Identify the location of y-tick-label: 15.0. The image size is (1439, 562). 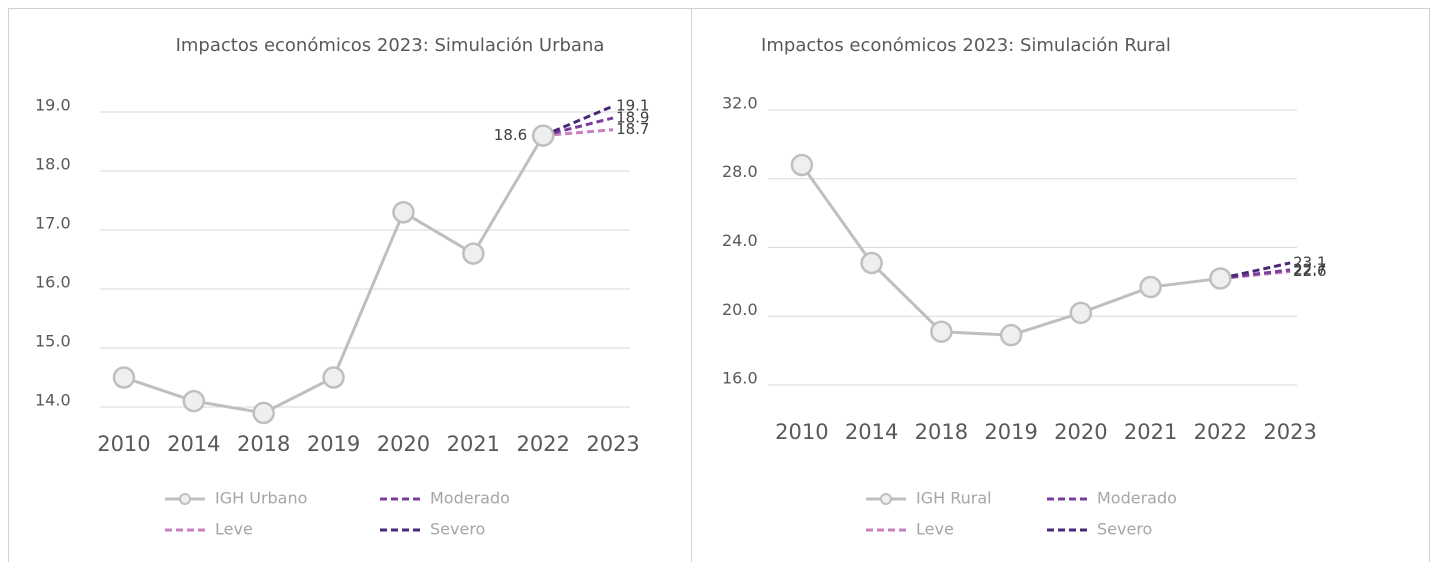
(53, 341).